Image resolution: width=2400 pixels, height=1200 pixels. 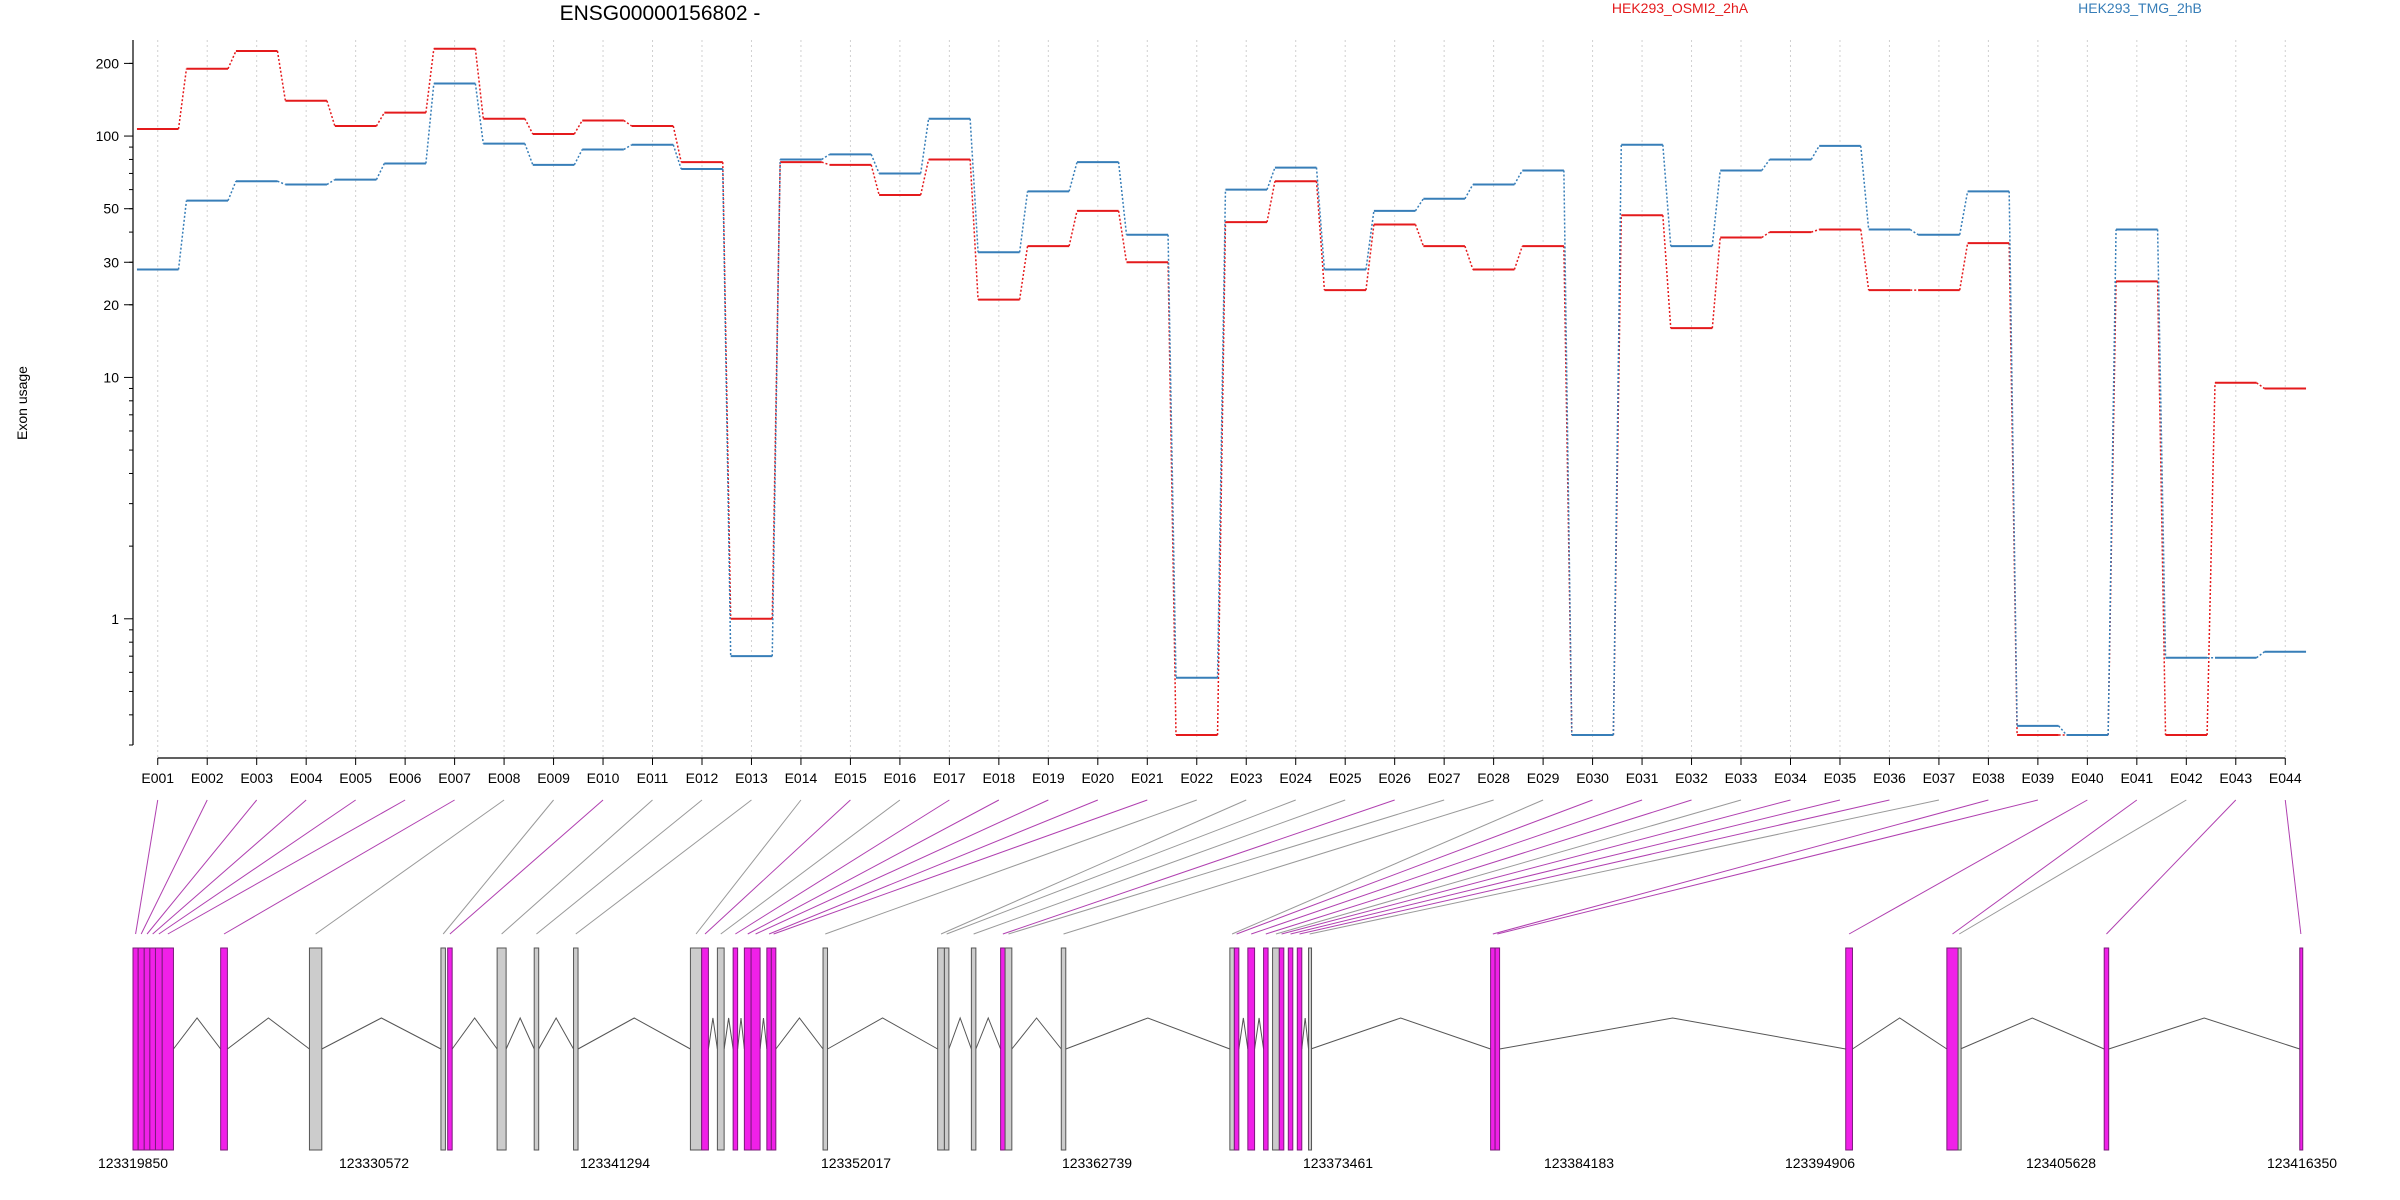 What do you see at coordinates (256, 778) in the screenshot?
I see `x-tick-label: E003` at bounding box center [256, 778].